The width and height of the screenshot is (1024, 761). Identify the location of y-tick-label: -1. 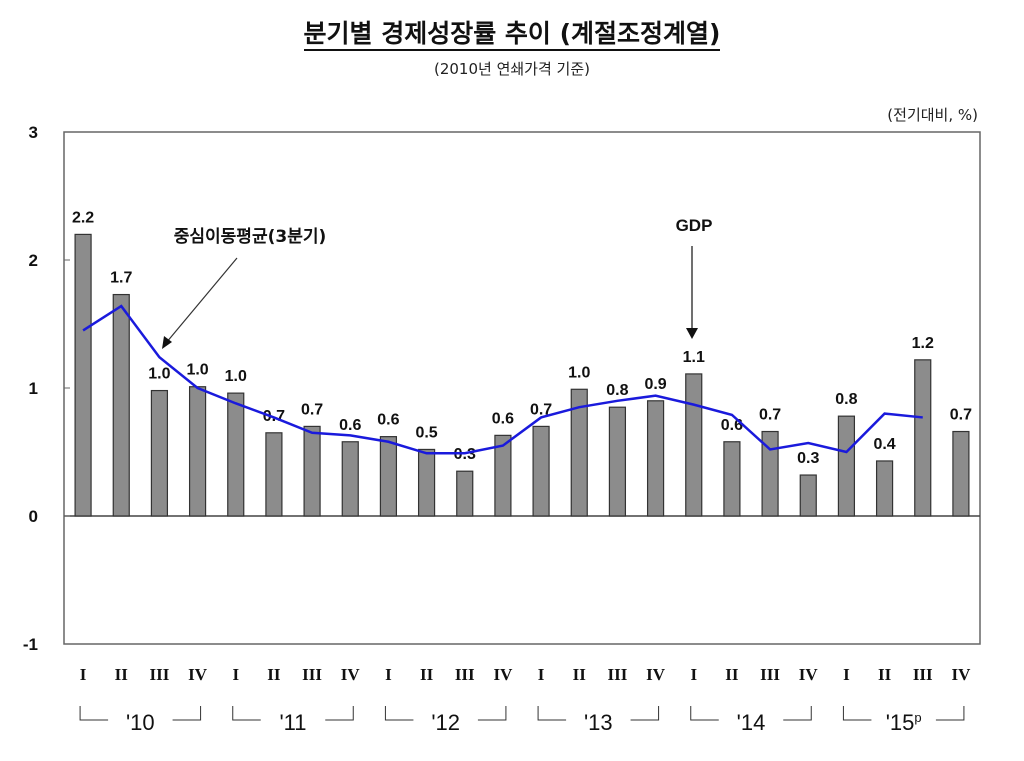
(30, 644).